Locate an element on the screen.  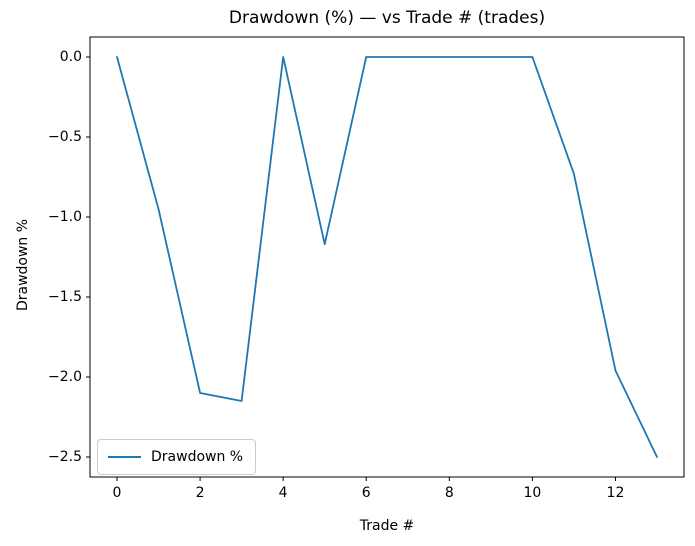
y-tick-label: −2.5 is located at coordinates (65, 457).